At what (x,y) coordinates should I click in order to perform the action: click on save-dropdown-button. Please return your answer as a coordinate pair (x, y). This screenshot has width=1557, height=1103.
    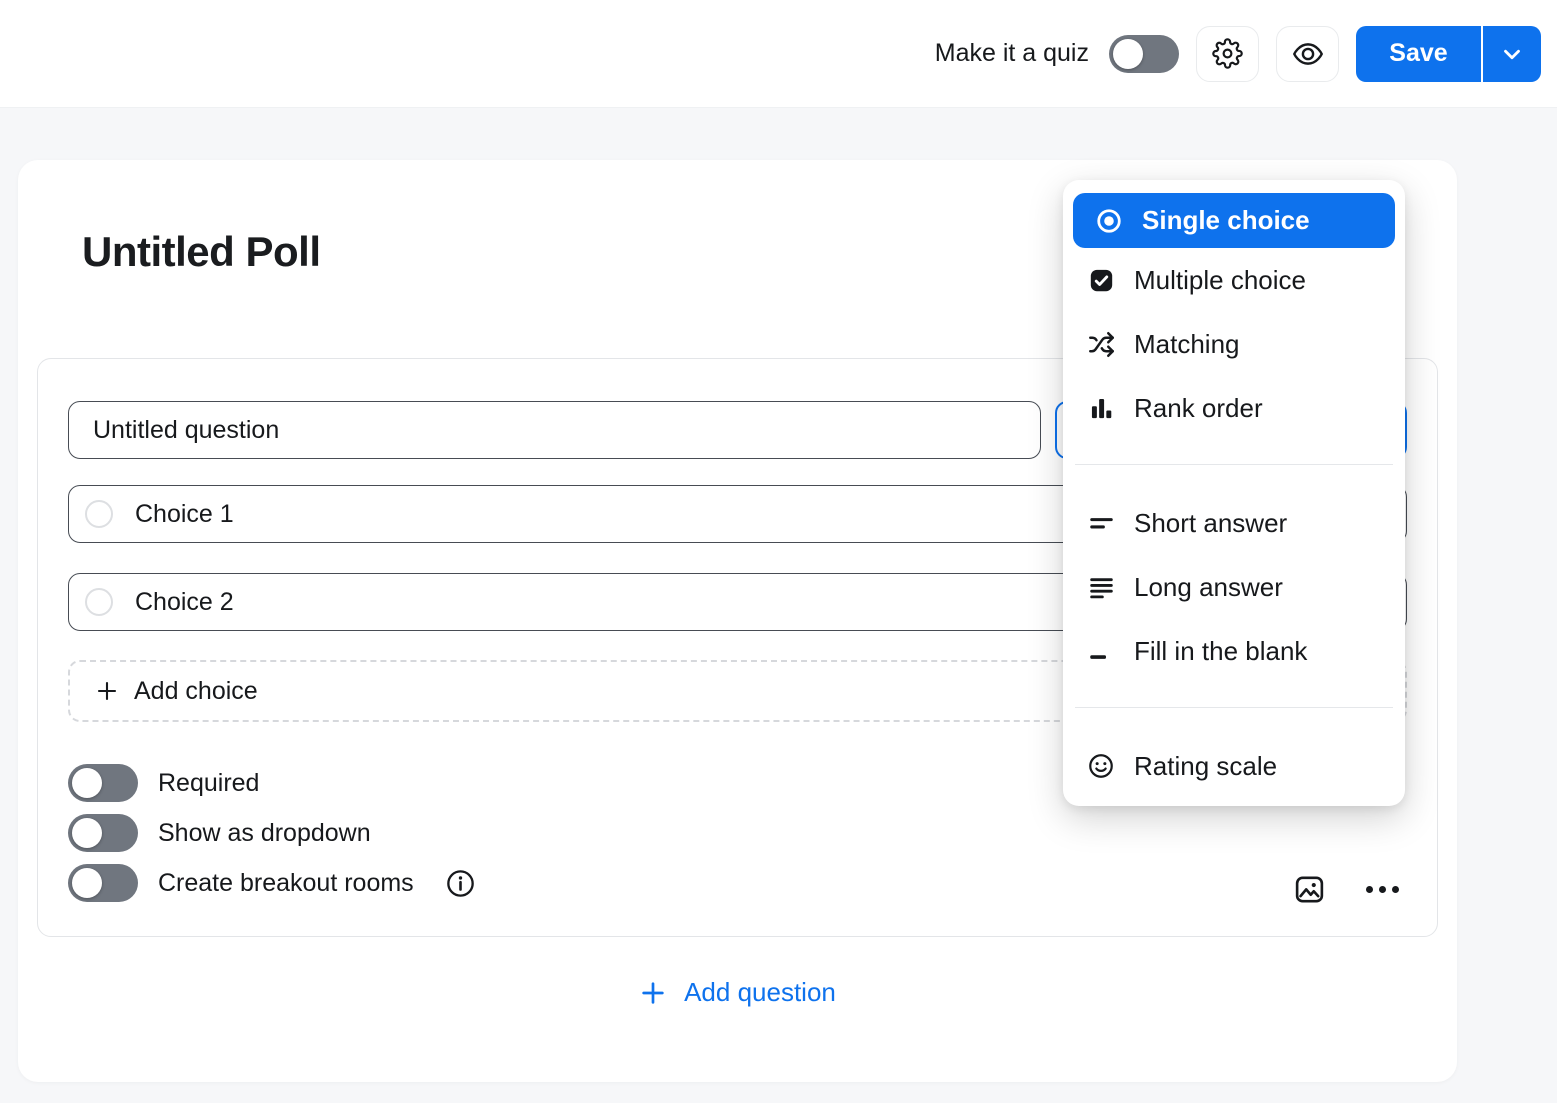
    Looking at the image, I should click on (1512, 53).